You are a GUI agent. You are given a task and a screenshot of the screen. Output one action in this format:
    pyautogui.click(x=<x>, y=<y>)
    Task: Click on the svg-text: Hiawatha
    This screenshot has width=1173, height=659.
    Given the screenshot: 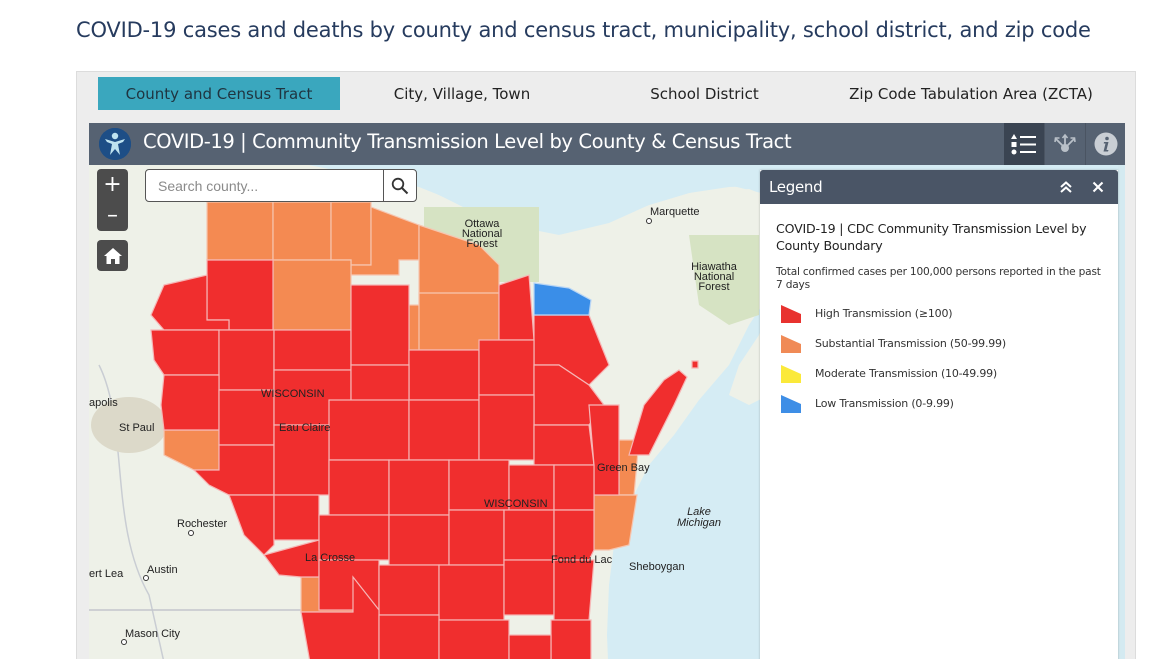 What is the action you would take?
    pyautogui.click(x=714, y=267)
    